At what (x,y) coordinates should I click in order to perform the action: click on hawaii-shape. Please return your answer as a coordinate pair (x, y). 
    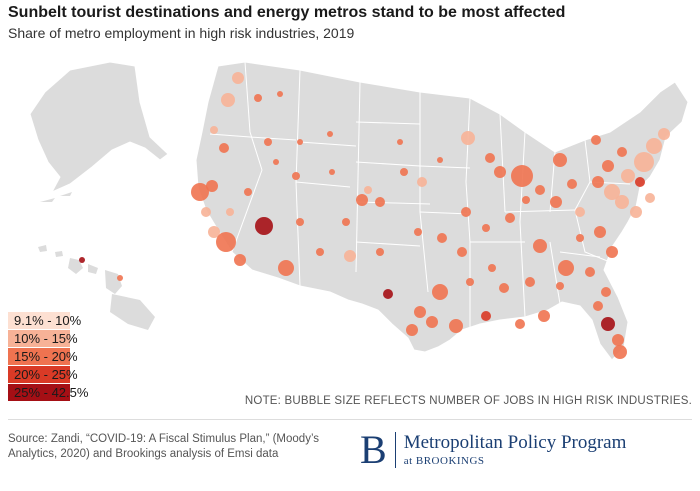
    Looking at the image, I should click on (96, 287).